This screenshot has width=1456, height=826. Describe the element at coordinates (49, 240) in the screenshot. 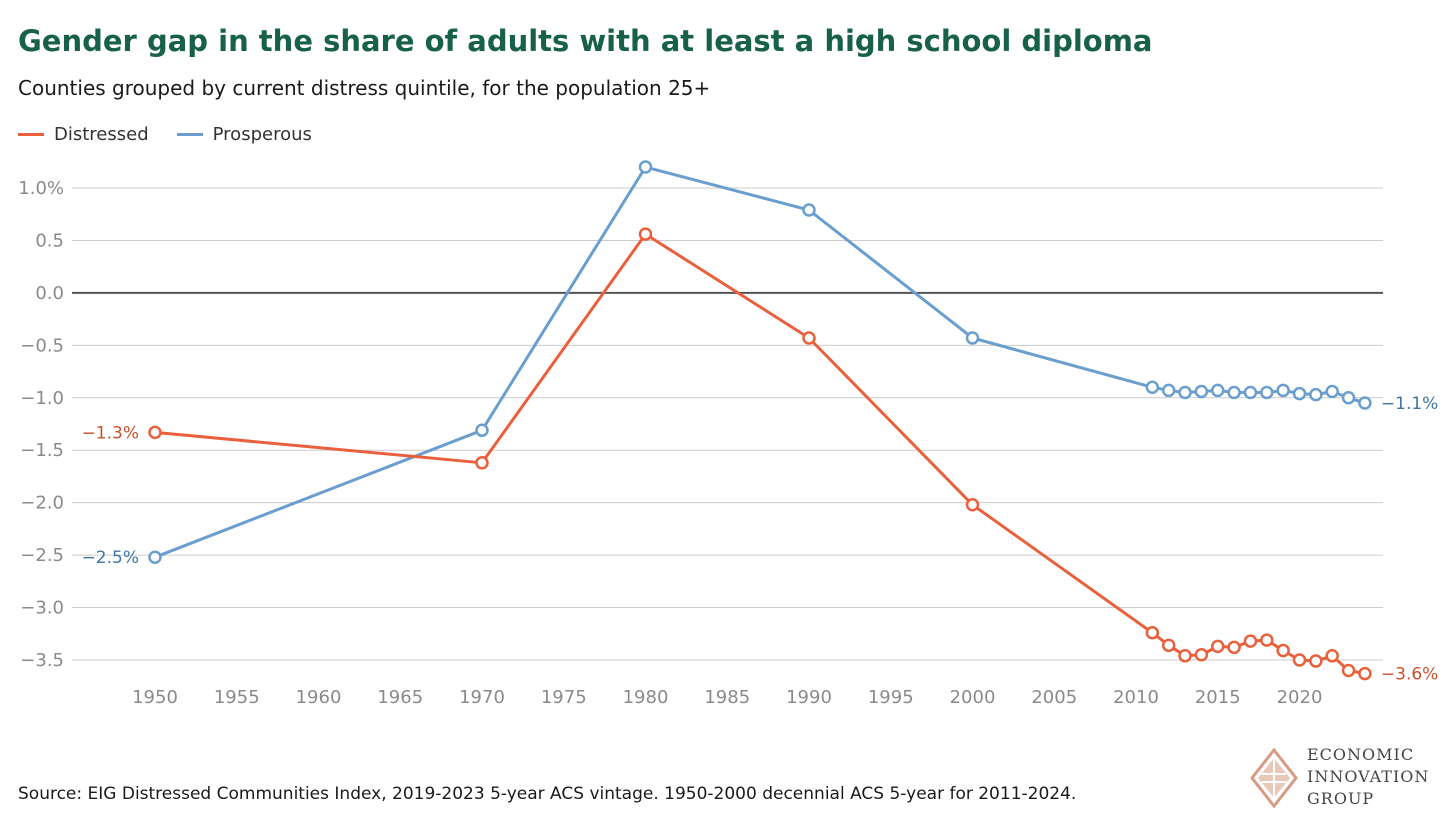

I see `y-tick-label: 0.5` at that location.